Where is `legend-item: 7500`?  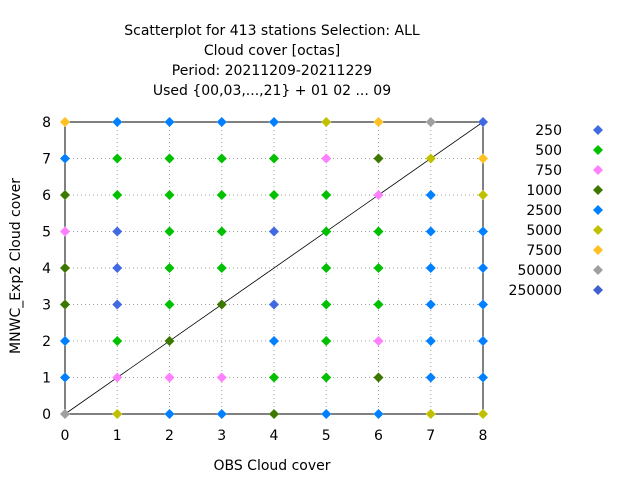
legend-item: 7500 is located at coordinates (564, 251).